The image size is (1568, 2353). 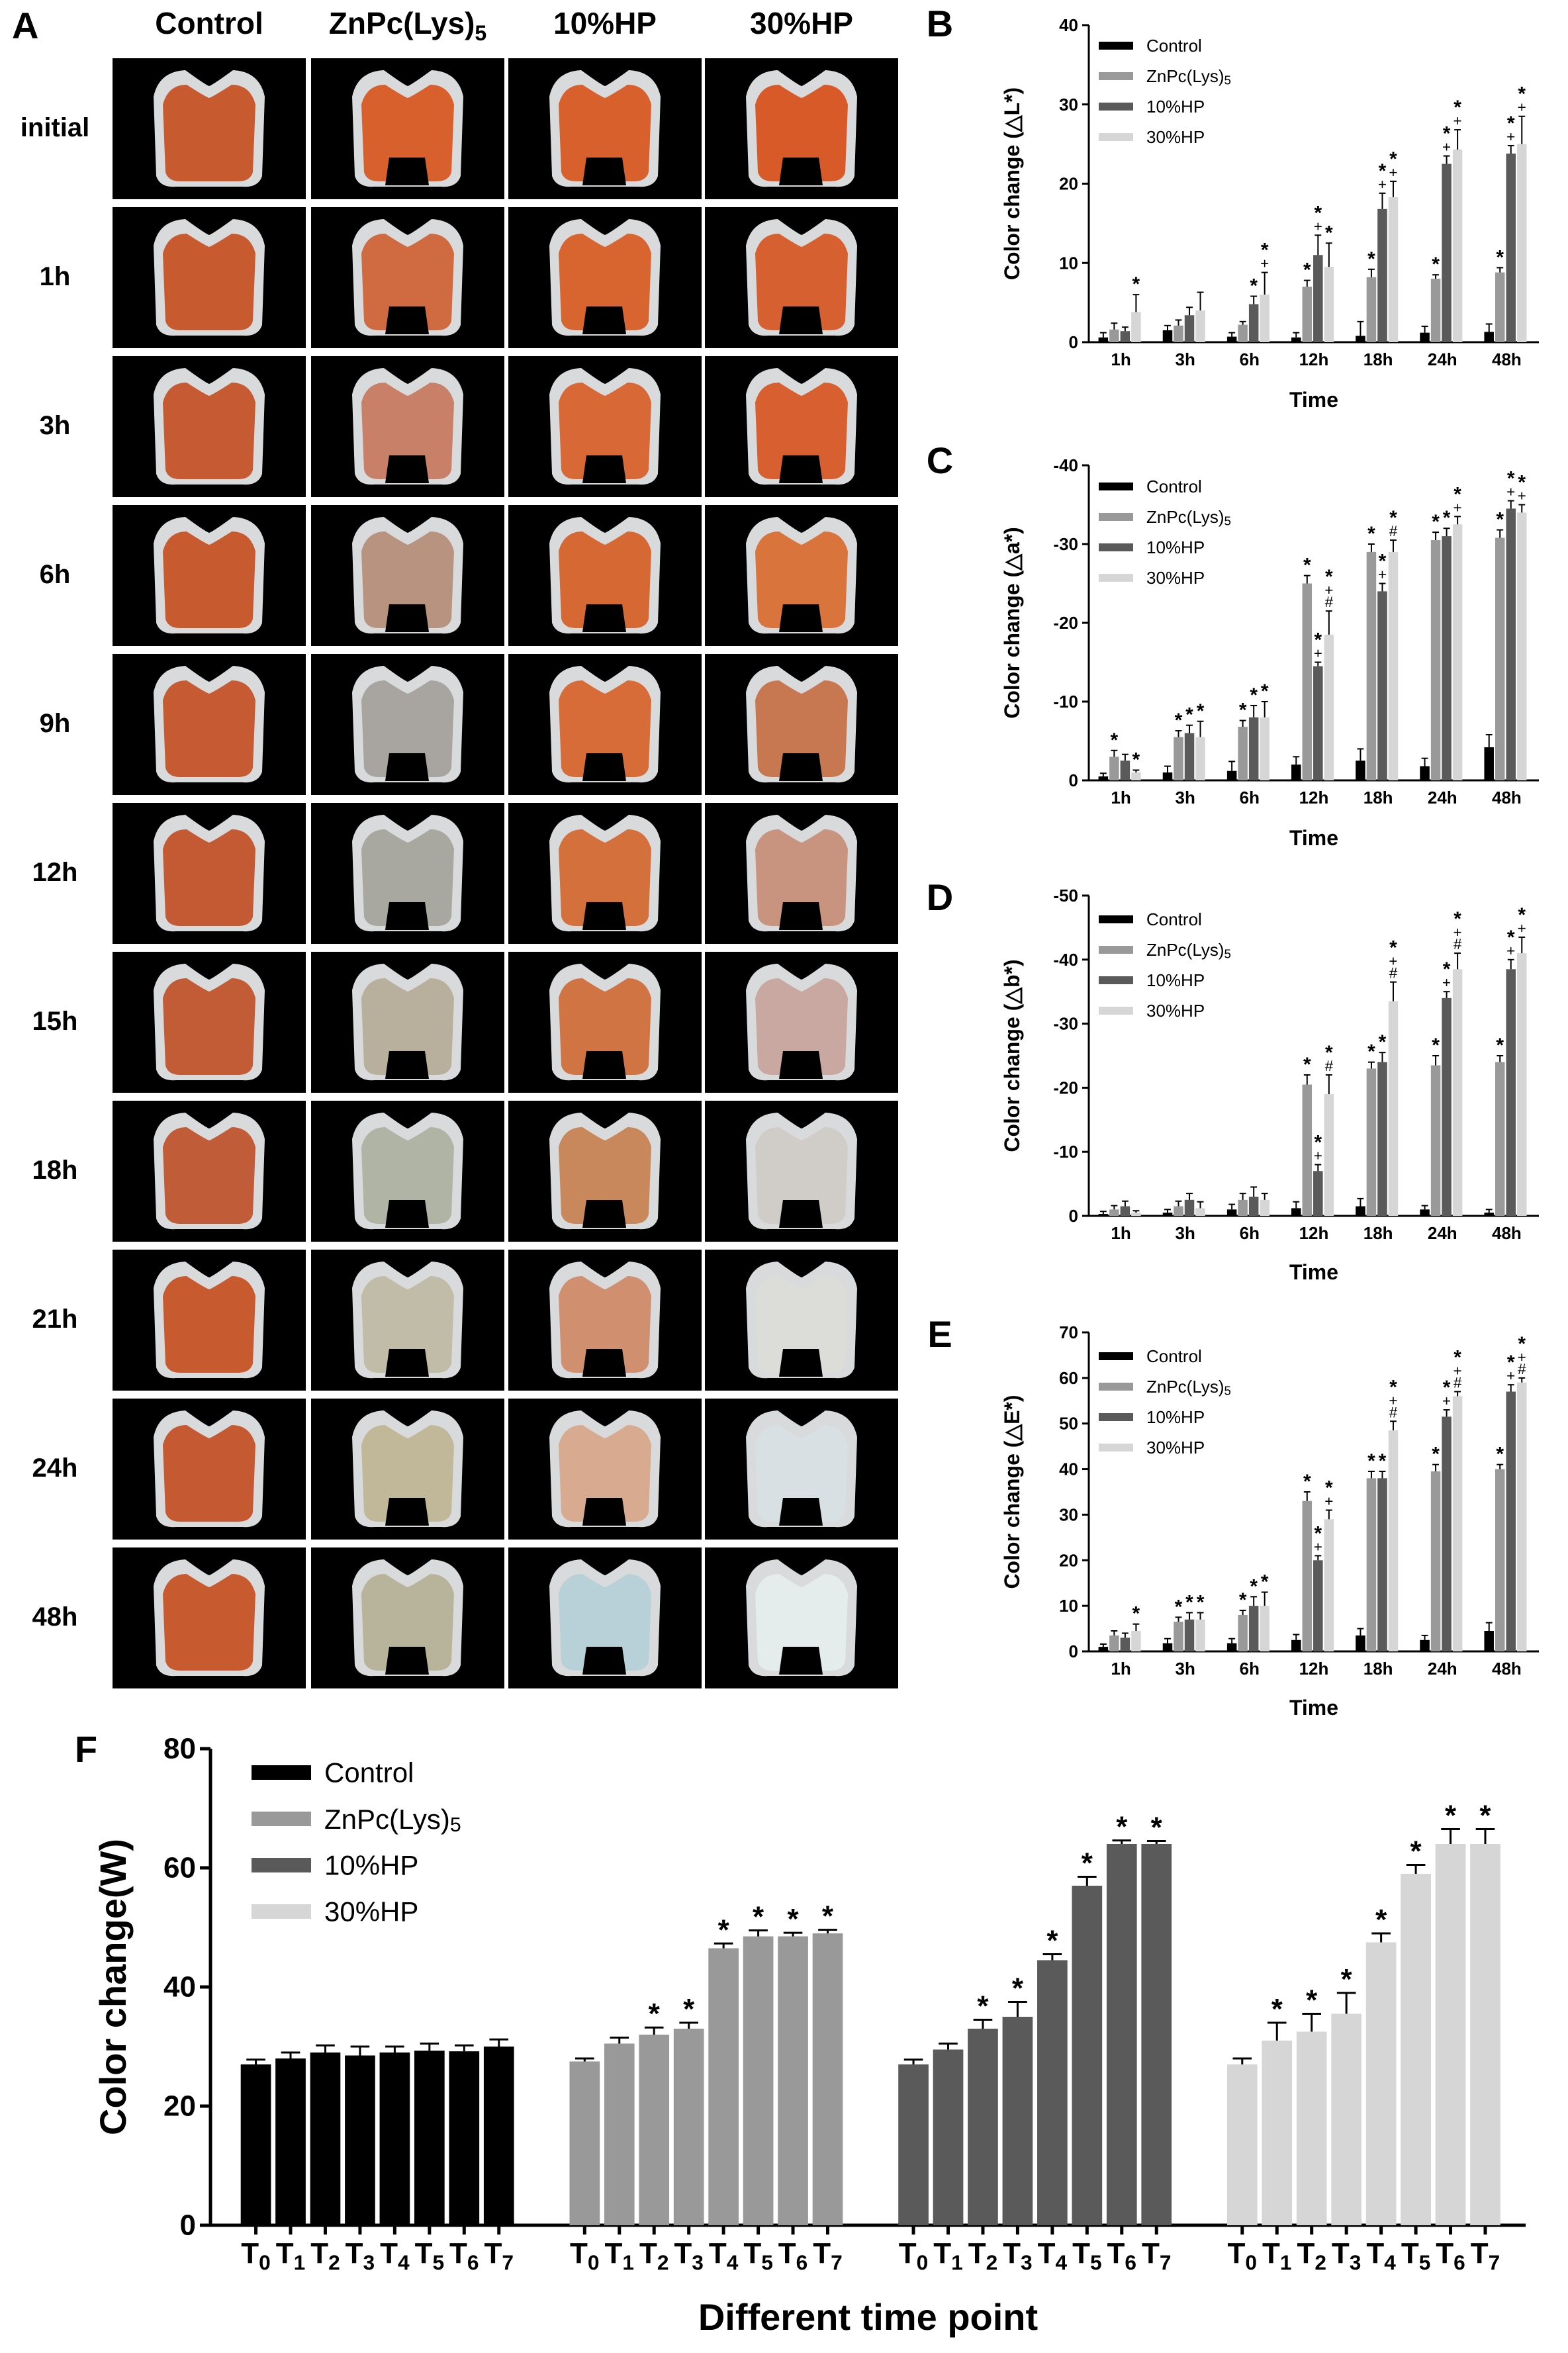 I want to click on y-tick-label: 30, so click(x=1068, y=1514).